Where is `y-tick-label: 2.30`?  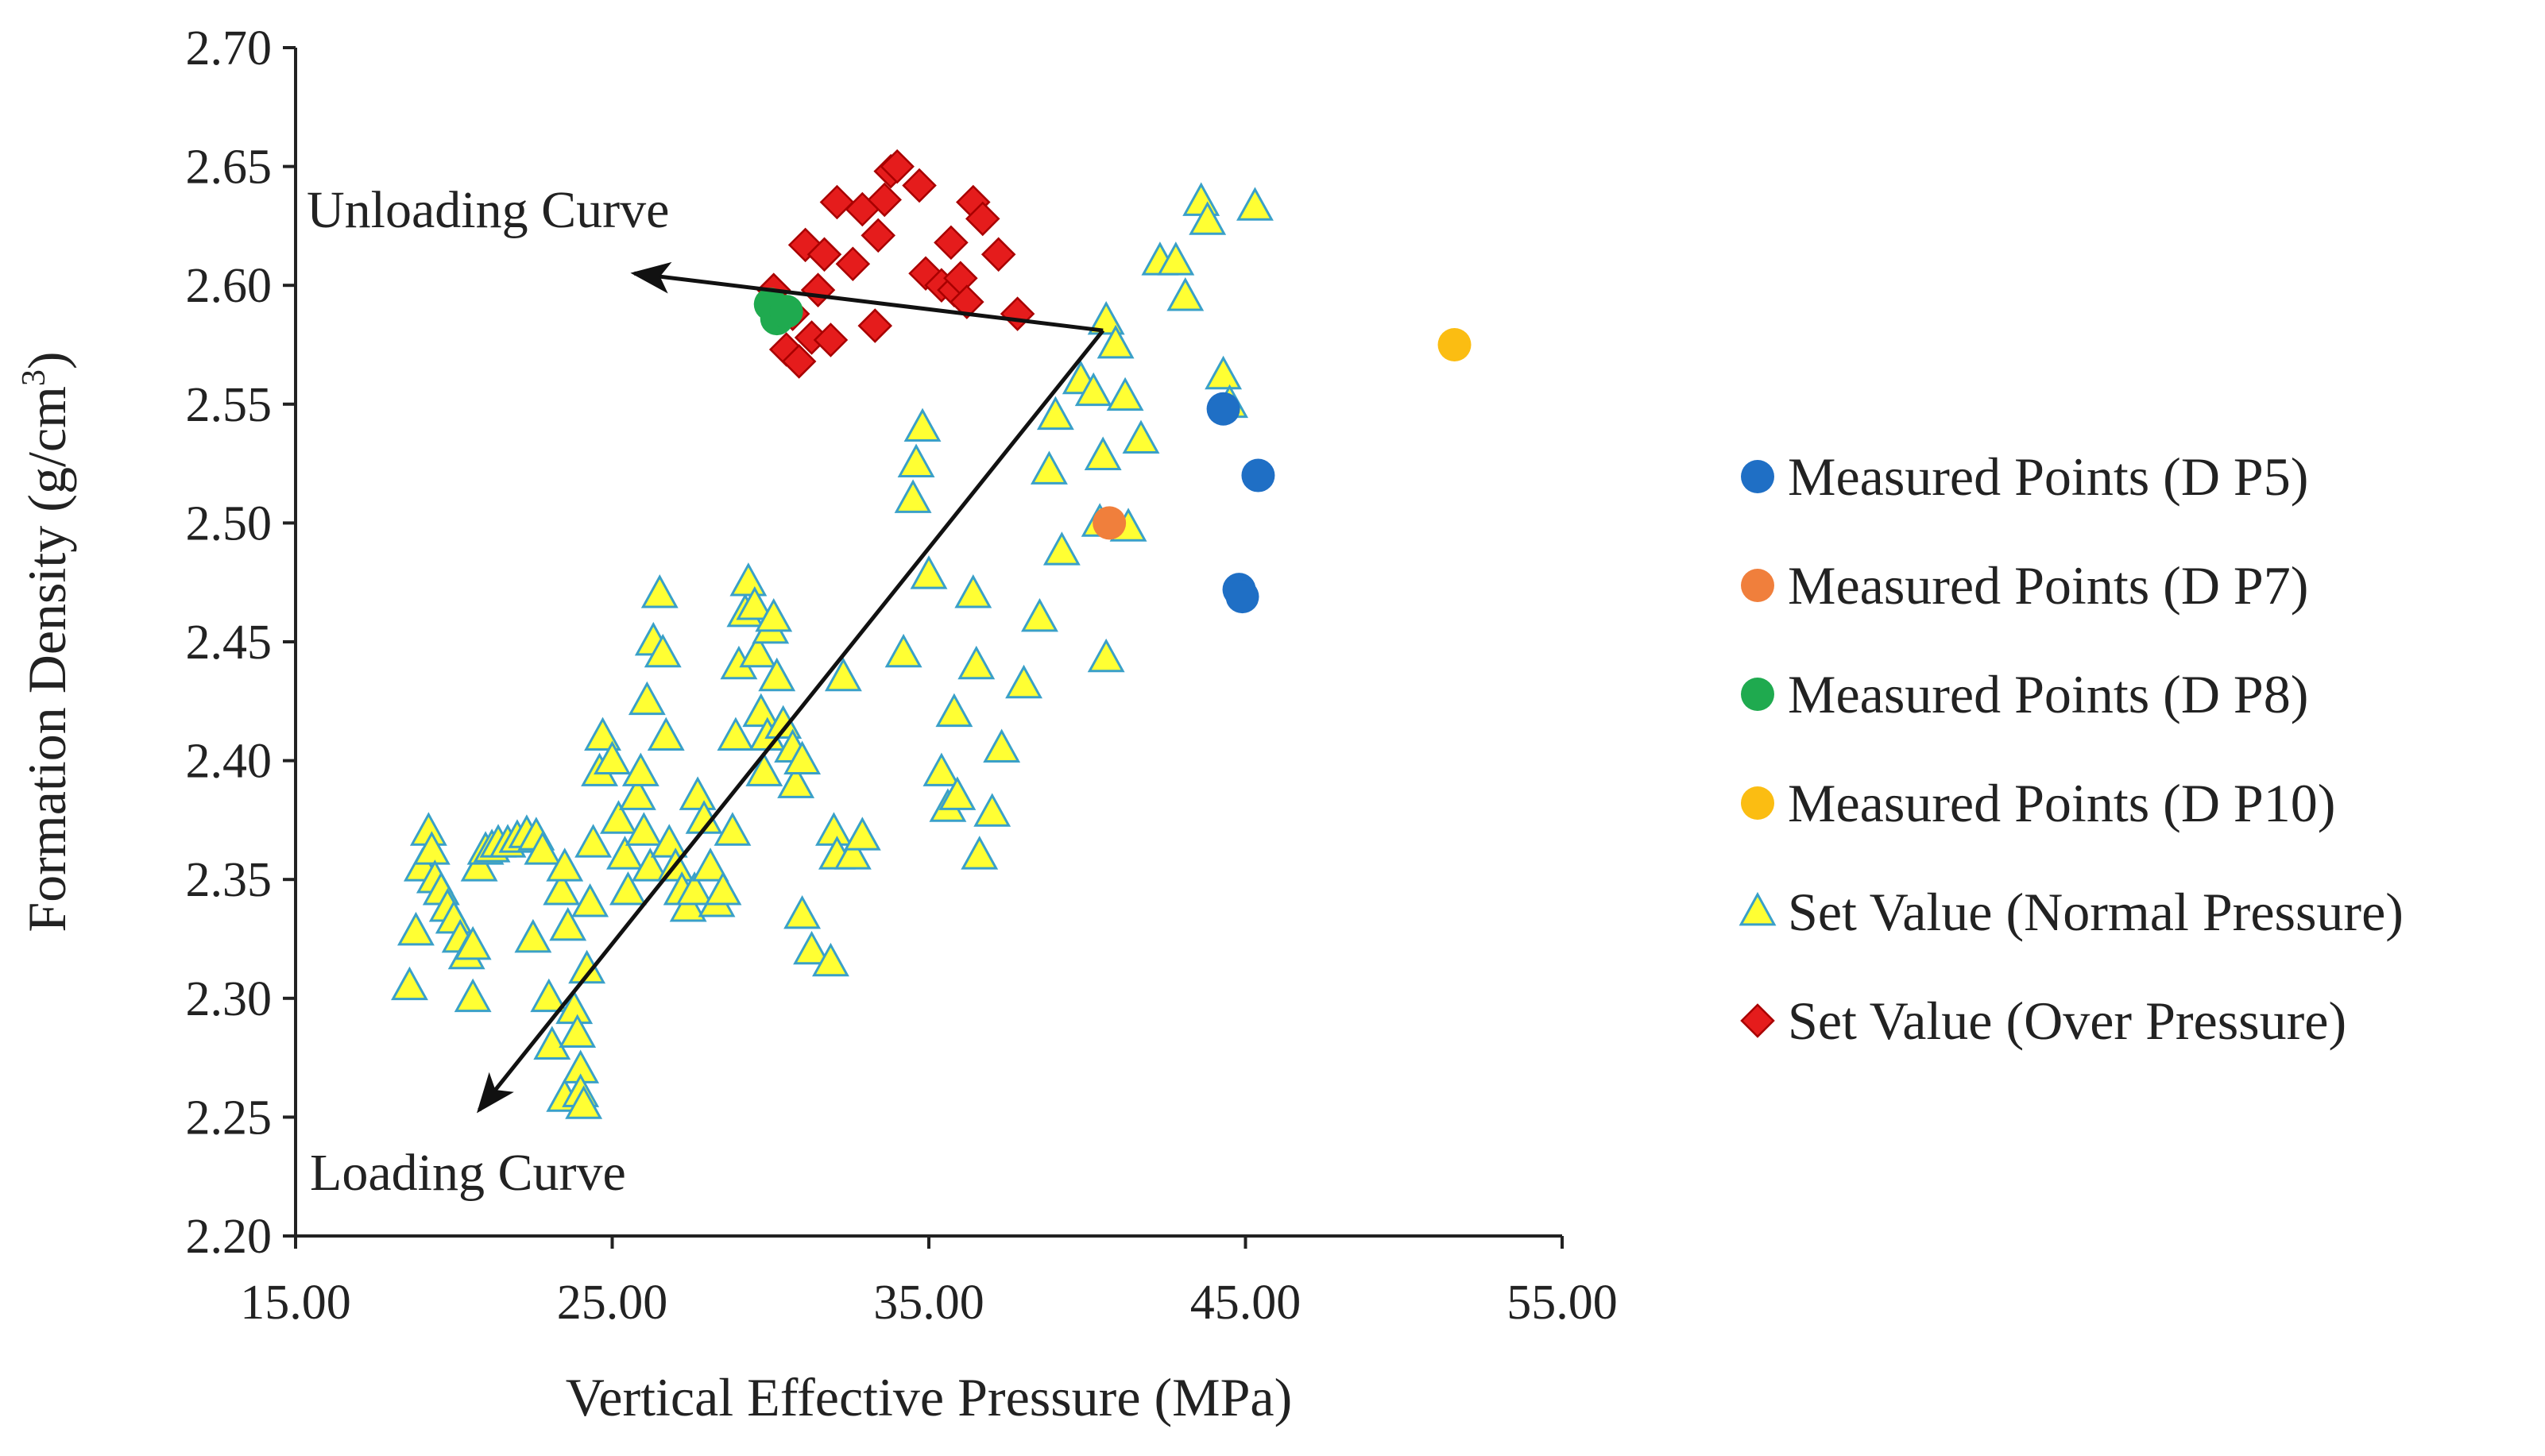 y-tick-label: 2.30 is located at coordinates (230, 999).